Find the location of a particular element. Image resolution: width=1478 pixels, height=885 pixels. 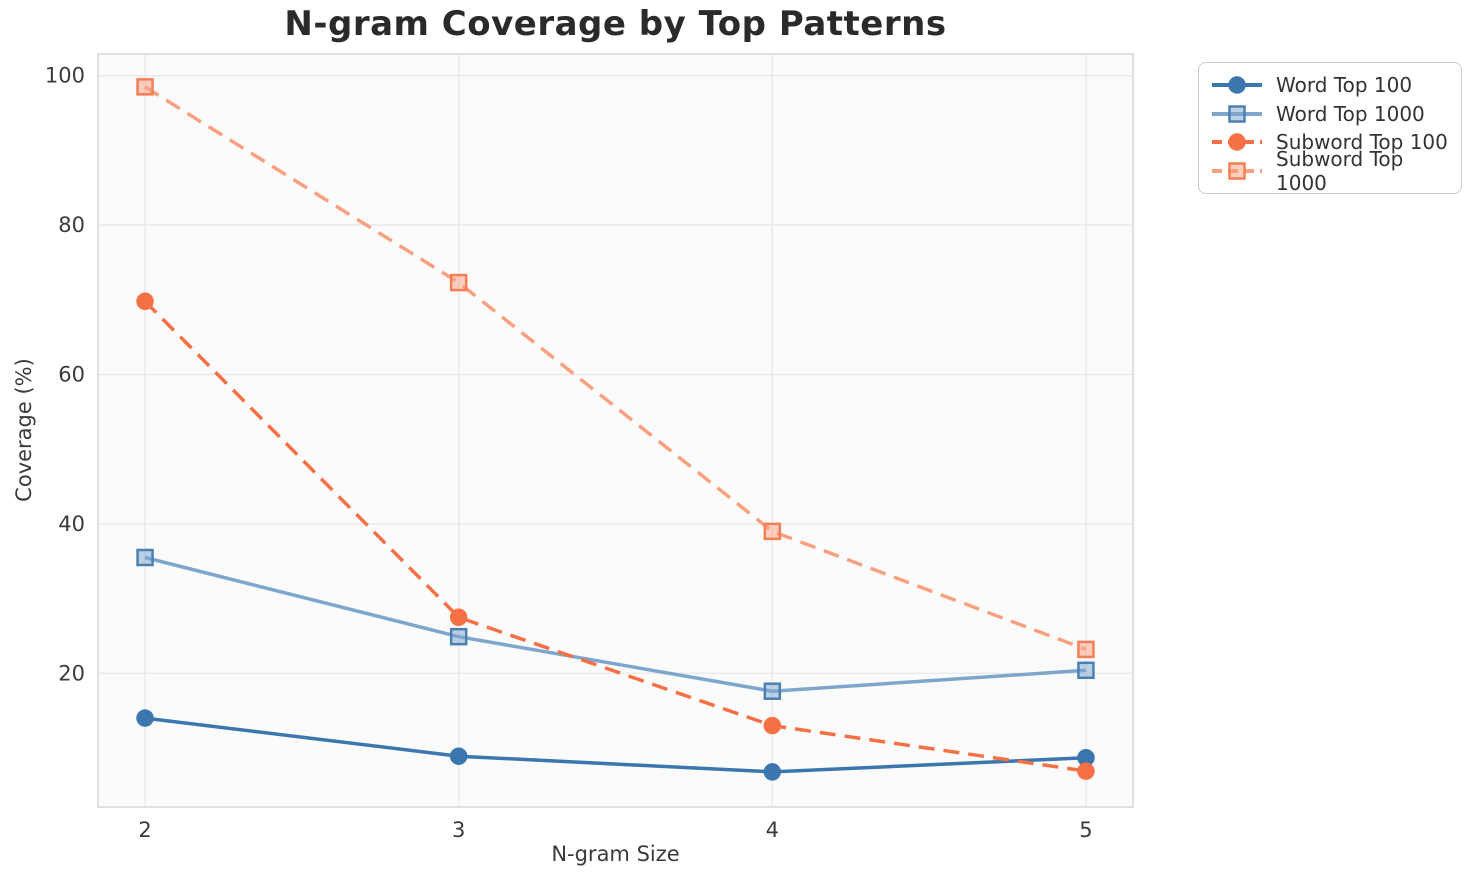

legend-label: Subword Top 100 is located at coordinates (1362, 142).